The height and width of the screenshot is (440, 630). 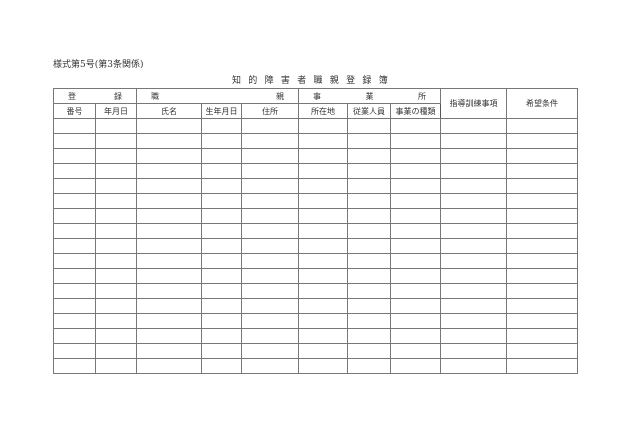 I want to click on form-number-label: 様式第5号(第3条関係), so click(x=98, y=65).